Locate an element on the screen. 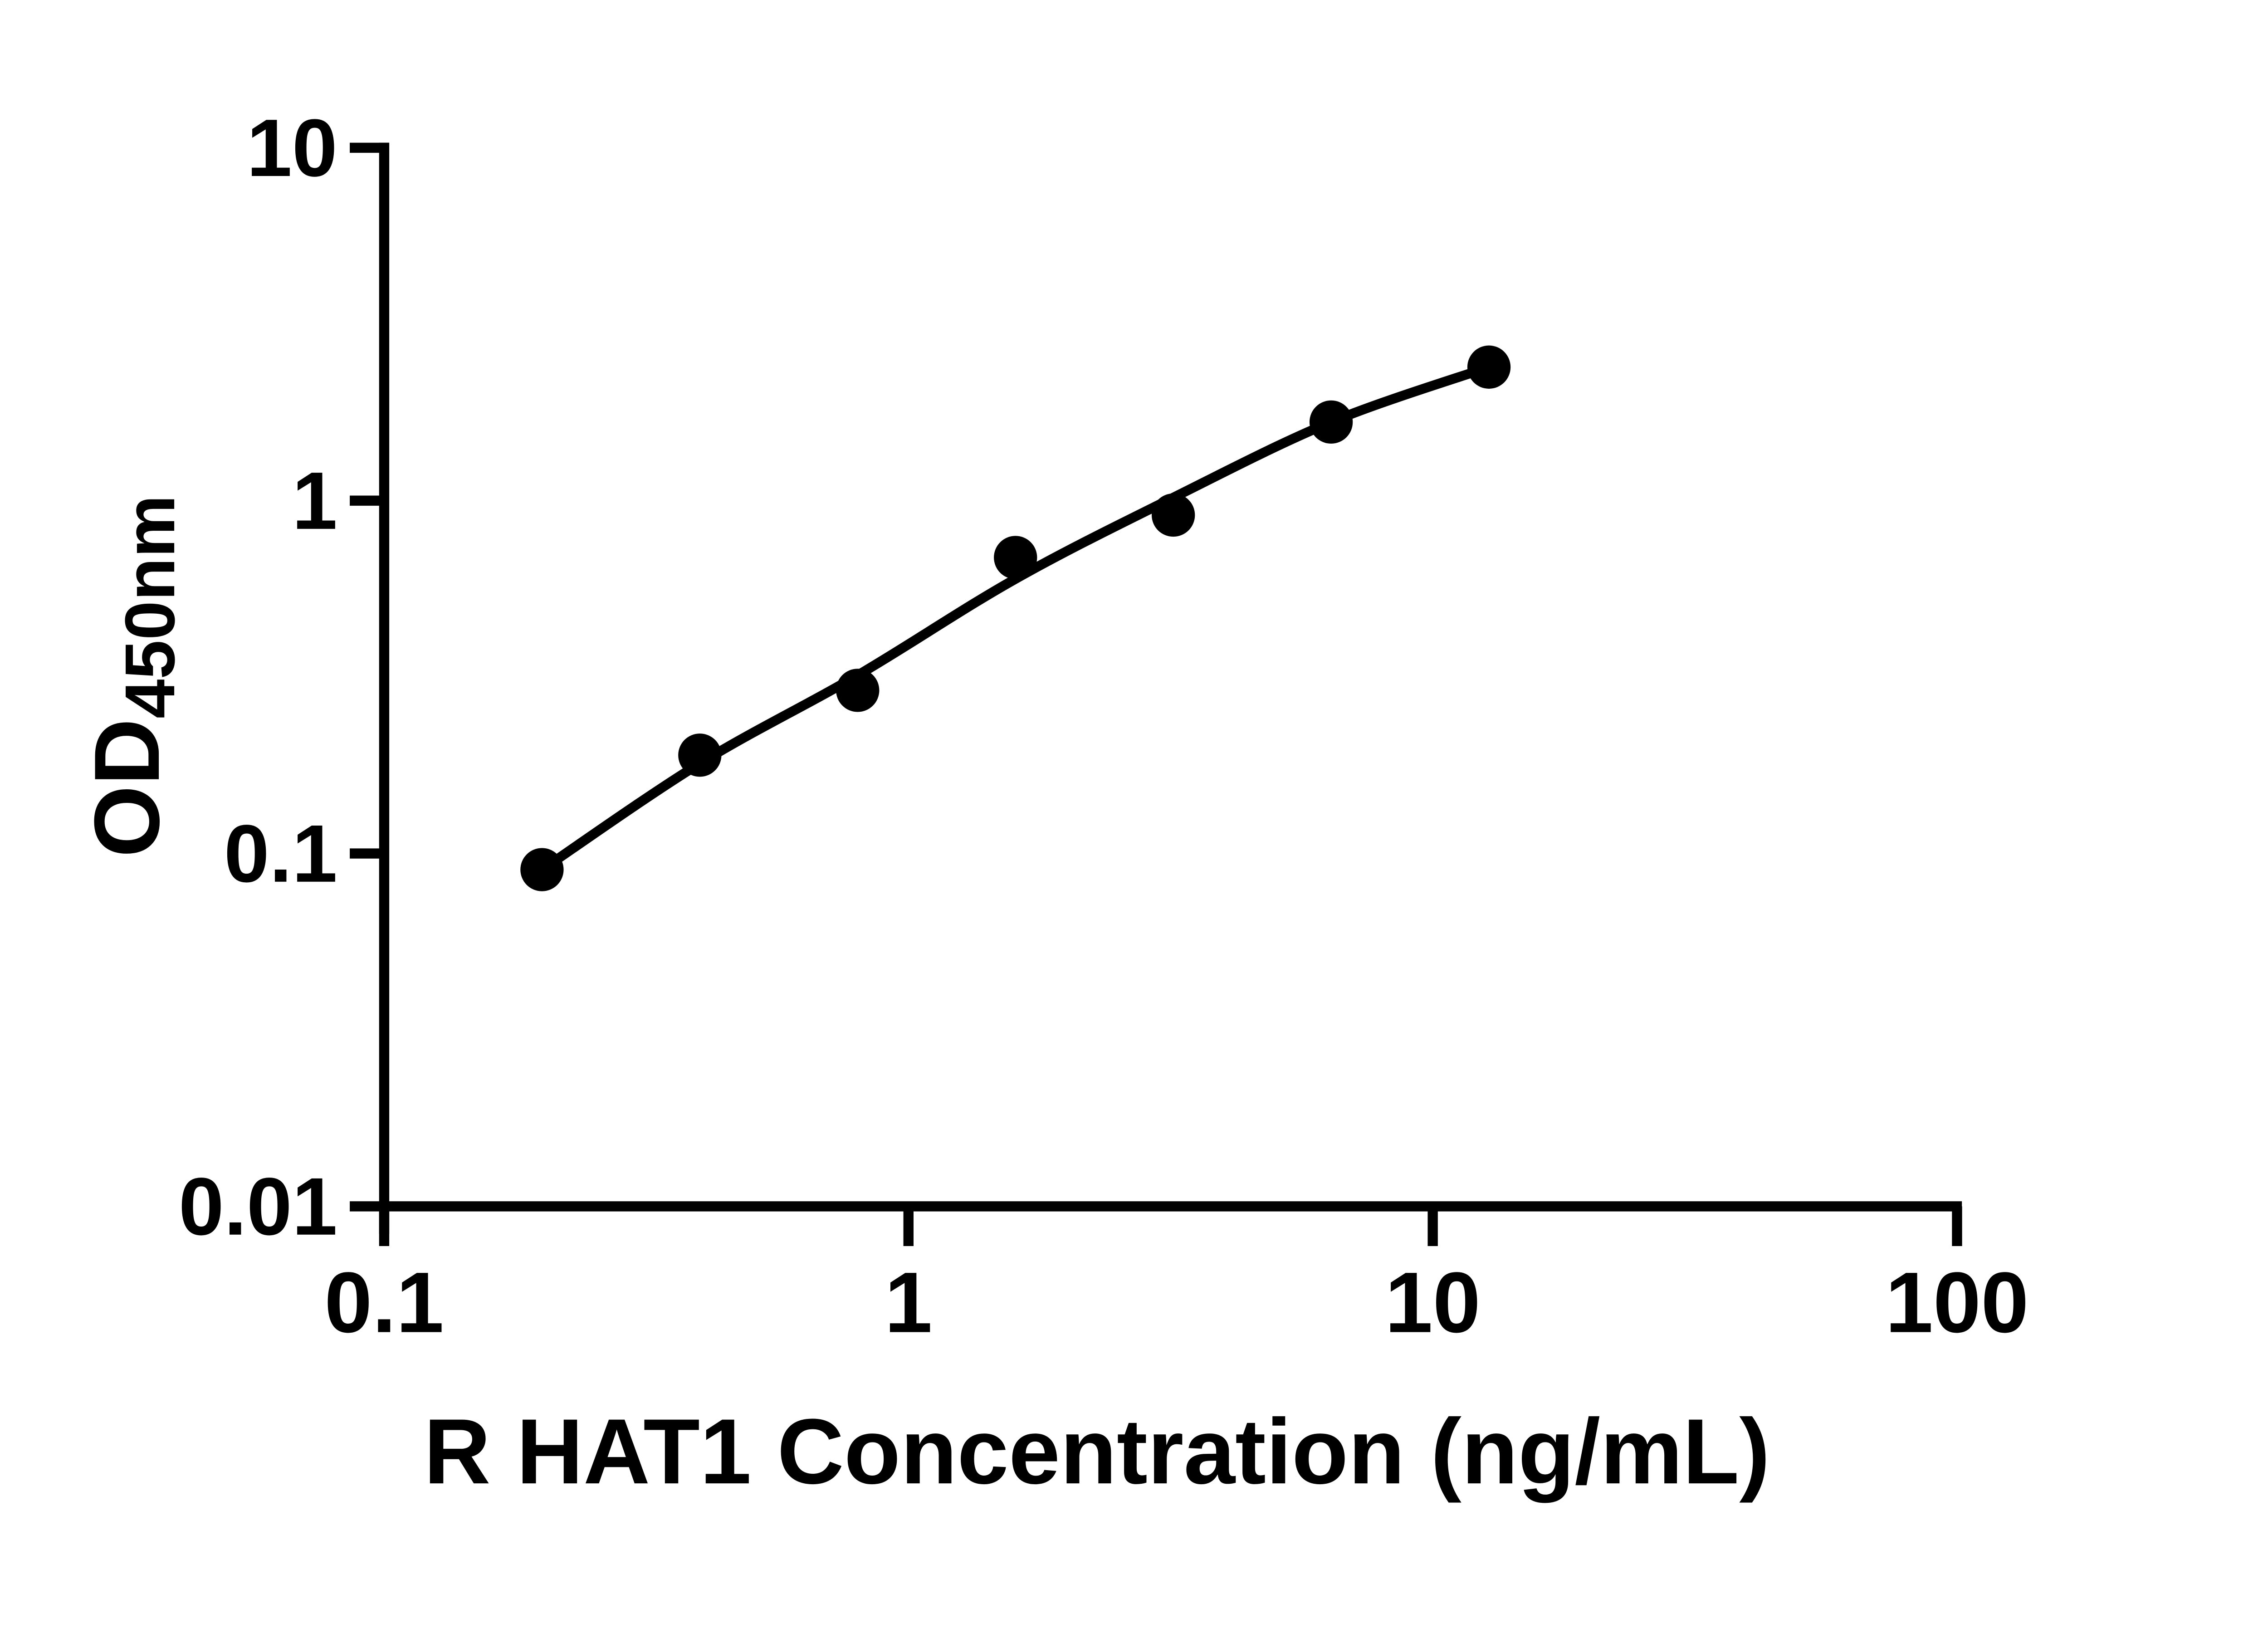 This screenshot has height=1633, width=2268. y-axis-title-subscript: 450nm is located at coordinates (150, 607).